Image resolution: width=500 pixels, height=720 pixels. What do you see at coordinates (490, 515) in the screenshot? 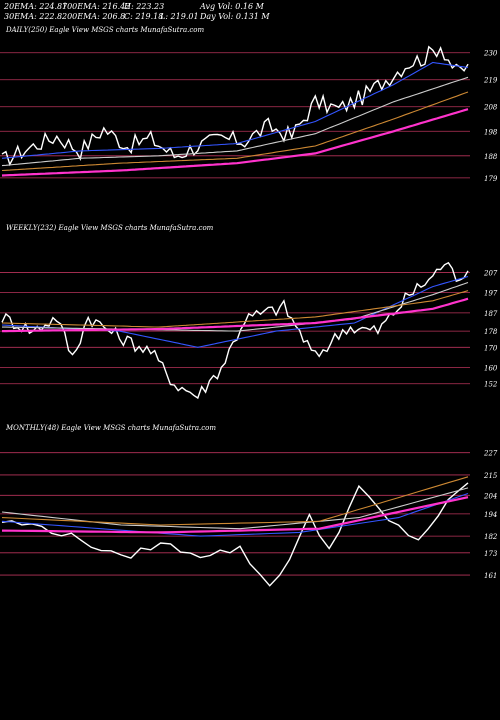
I see `y-tick-label: 194` at bounding box center [490, 515].